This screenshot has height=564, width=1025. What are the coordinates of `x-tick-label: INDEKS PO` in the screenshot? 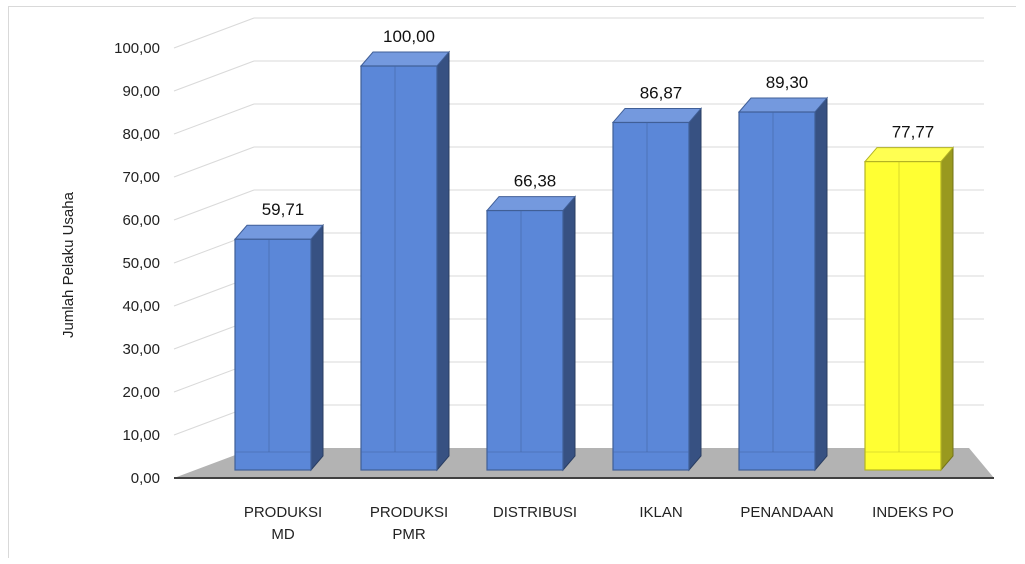 It's located at (913, 512).